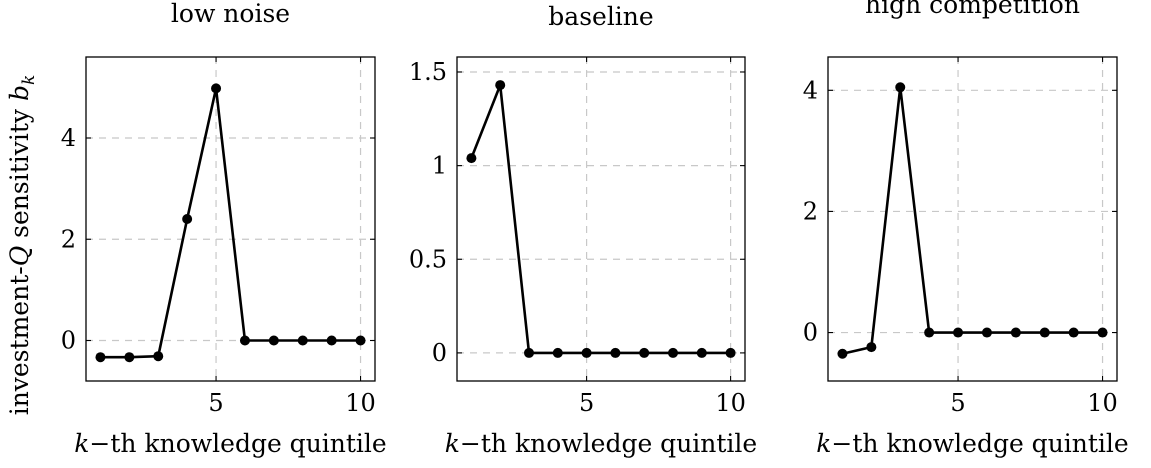 The width and height of the screenshot is (1151, 468). Describe the element at coordinates (972, 9) in the screenshot. I see `panel-title: high competition` at that location.